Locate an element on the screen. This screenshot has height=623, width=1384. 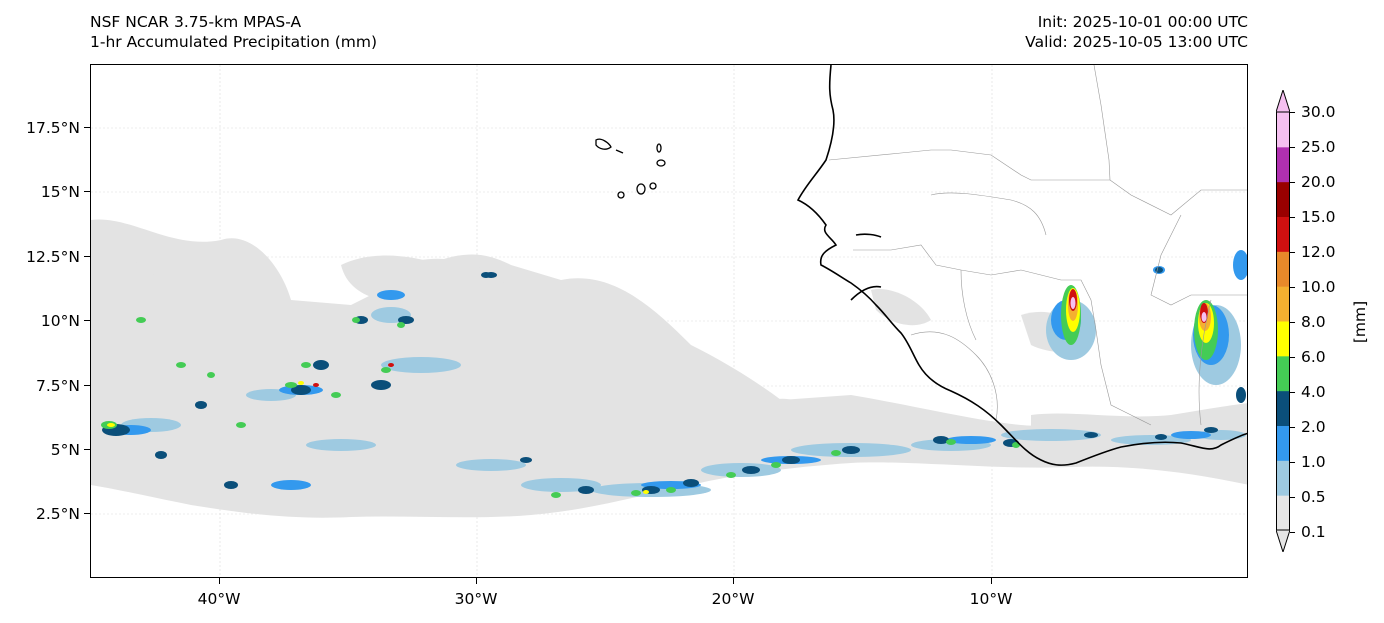
colorbar-level-label: 0.1 is located at coordinates (1313, 532).